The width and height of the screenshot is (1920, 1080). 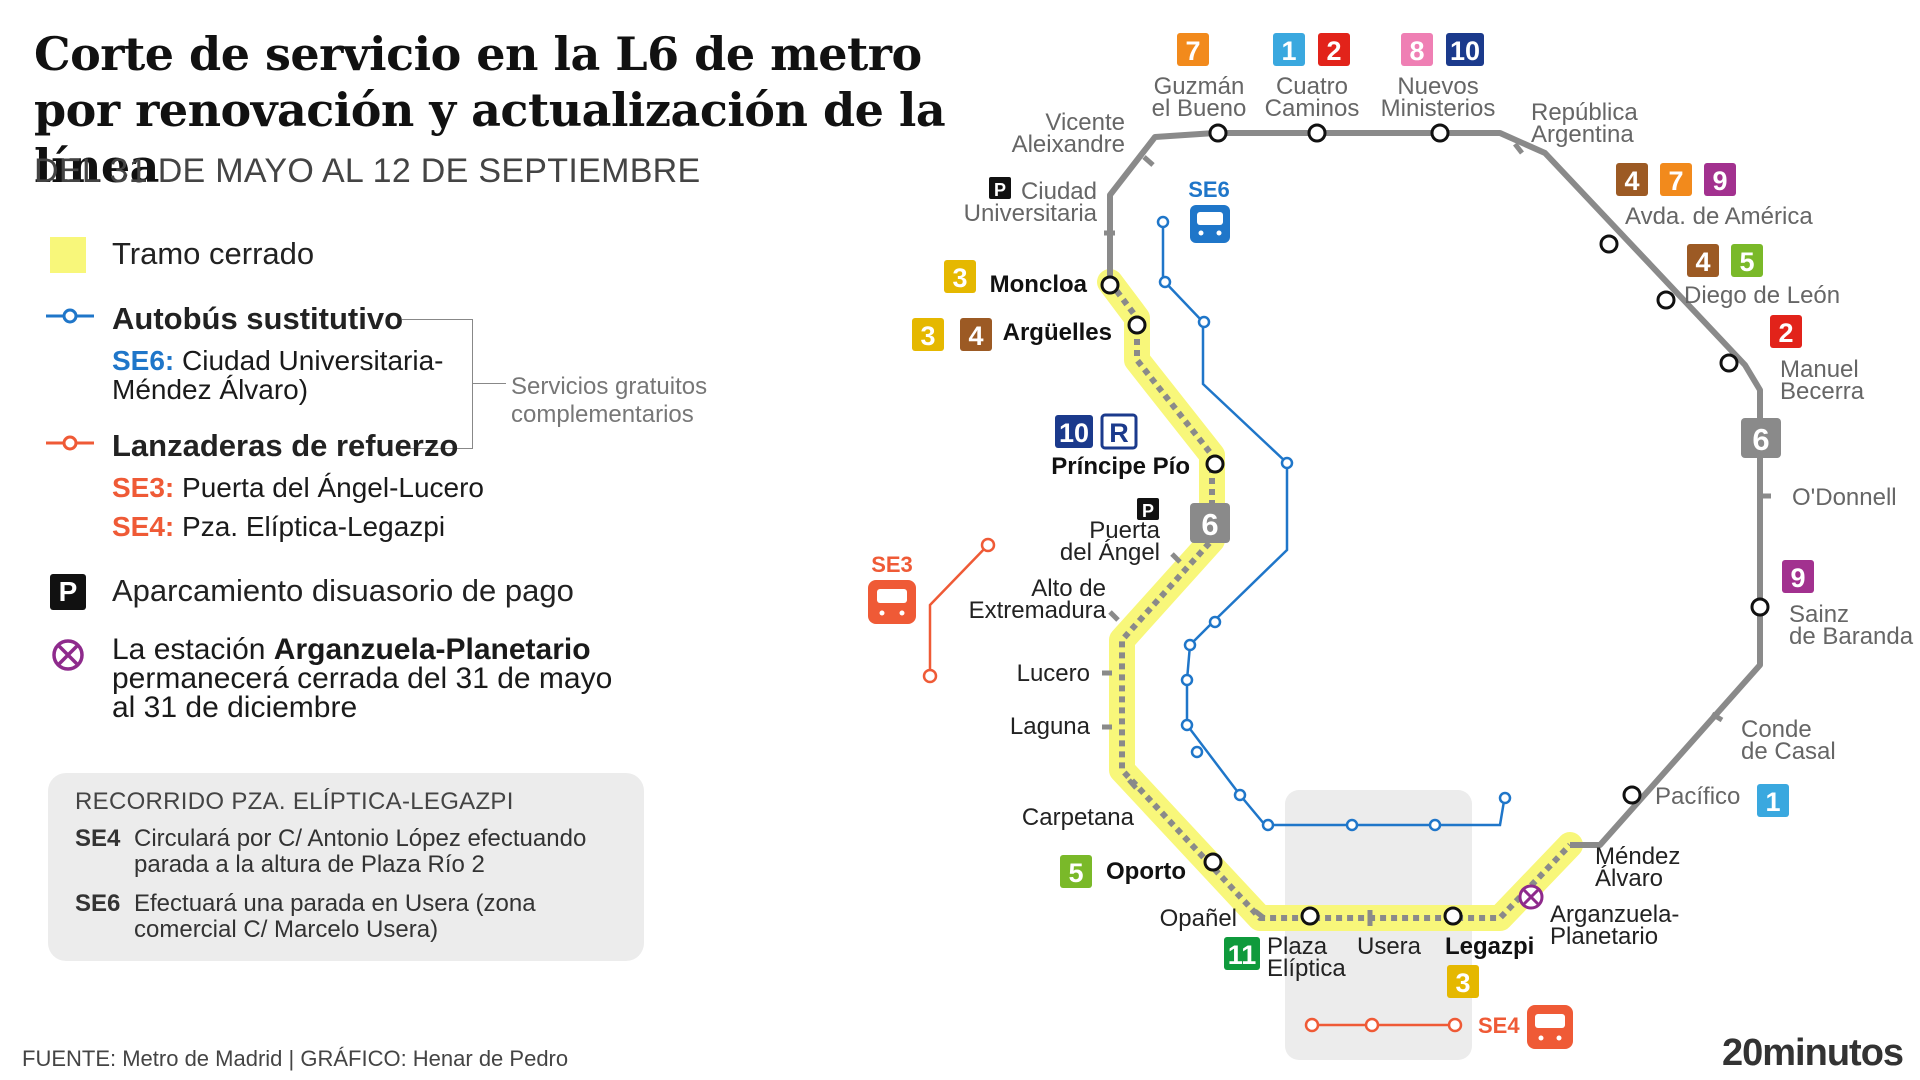 I want to click on label-puerta-angel-2: del Ángel, so click(x=1110, y=552).